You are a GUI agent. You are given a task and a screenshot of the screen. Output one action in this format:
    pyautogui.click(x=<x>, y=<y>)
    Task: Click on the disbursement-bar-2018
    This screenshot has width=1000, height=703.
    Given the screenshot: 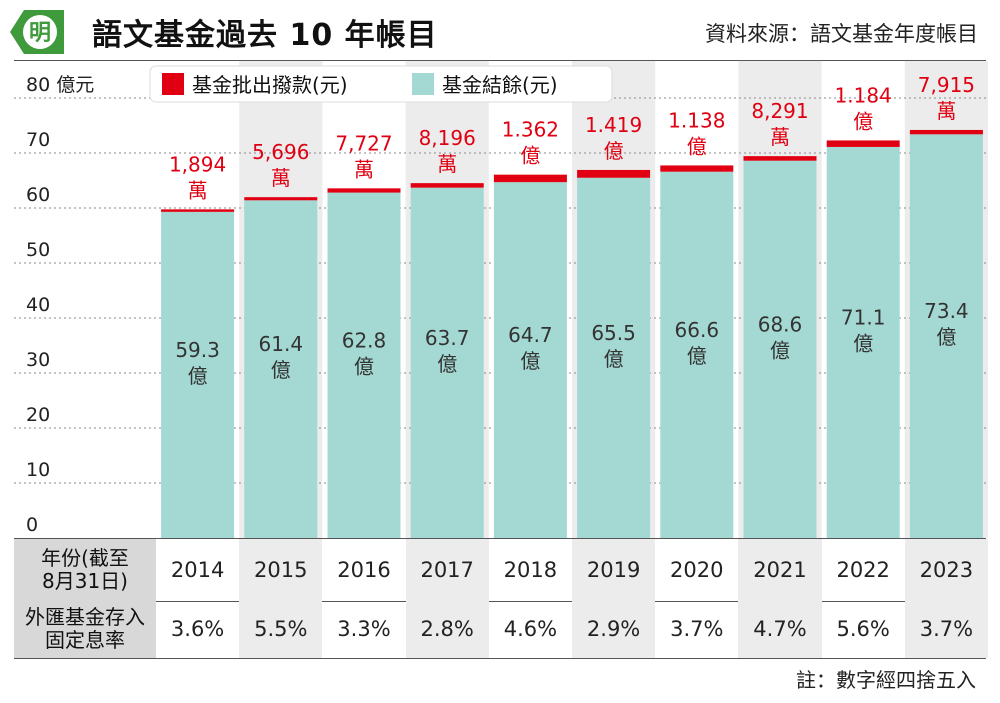 What is the action you would take?
    pyautogui.click(x=530, y=178)
    